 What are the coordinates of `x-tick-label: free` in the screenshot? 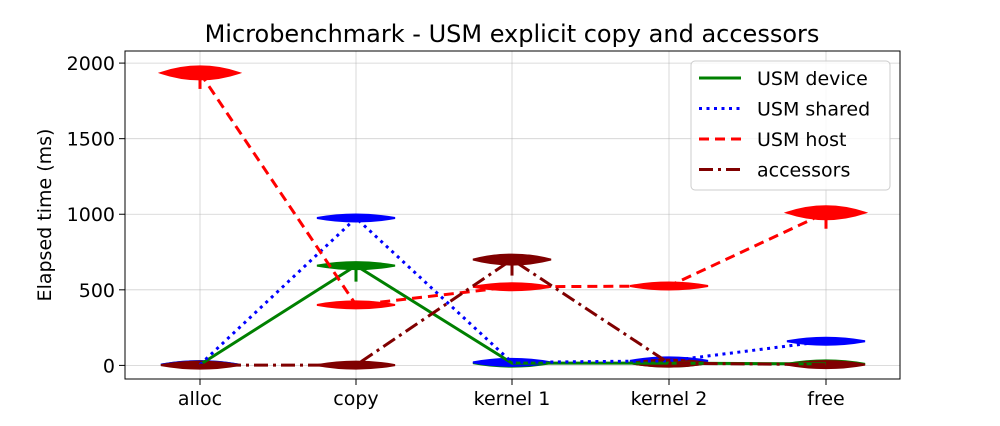 It's located at (825, 399).